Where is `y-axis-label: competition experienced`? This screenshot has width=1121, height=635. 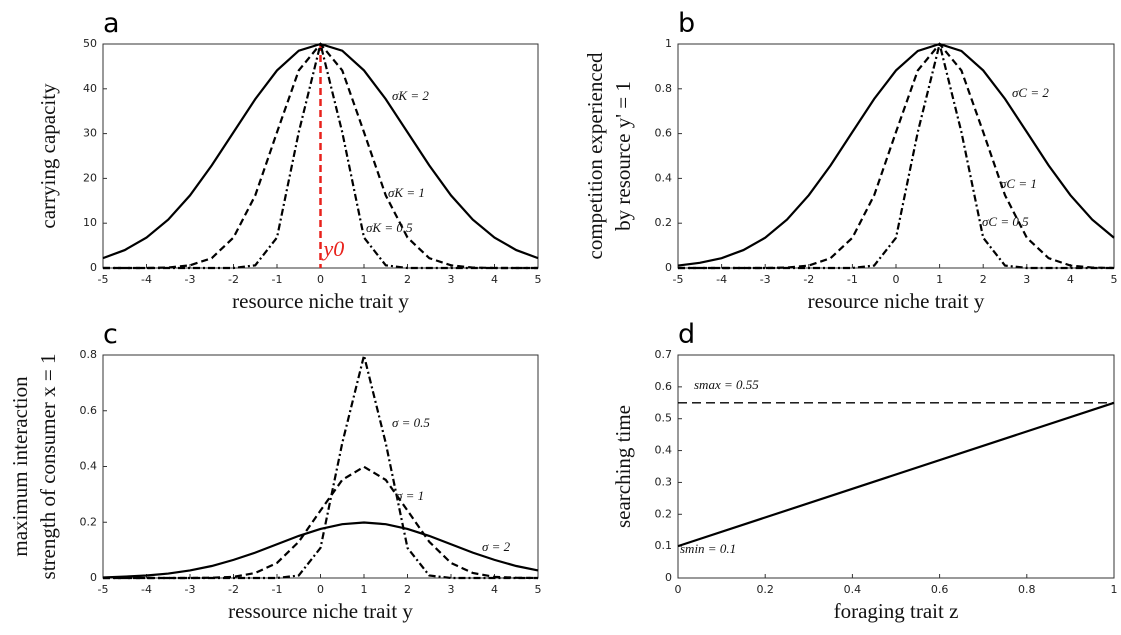
y-axis-label: competition experienced is located at coordinates (595, 155).